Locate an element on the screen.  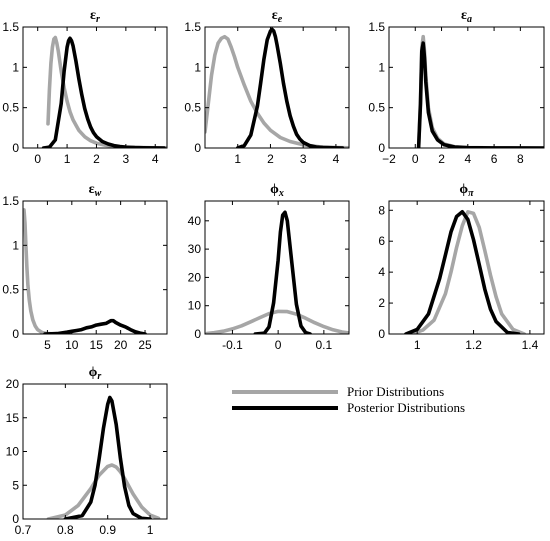
x-tick-label: -0.1 is located at coordinates (232, 345).